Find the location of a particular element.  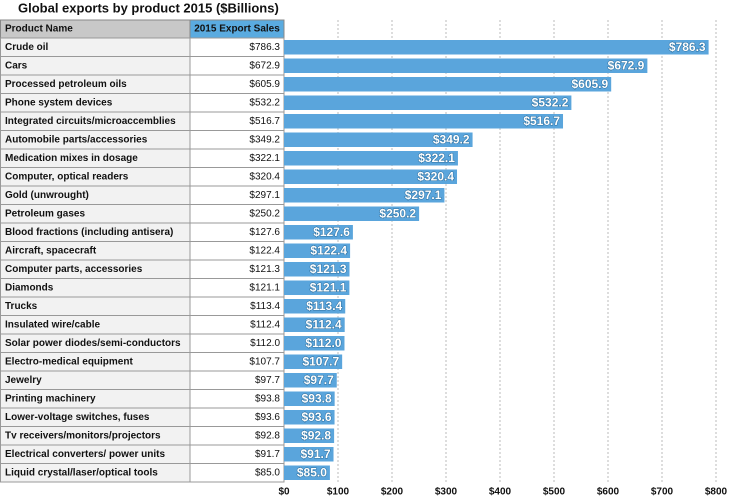

product-name: Gold (unwrought) is located at coordinates (47, 195).